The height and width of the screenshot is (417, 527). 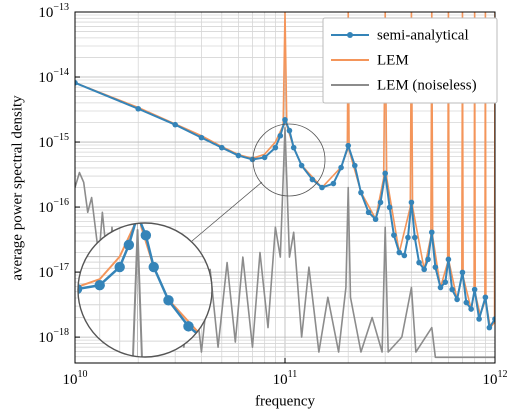 What do you see at coordinates (53, 271) in the screenshot?
I see `y-tick-label: 10−17` at bounding box center [53, 271].